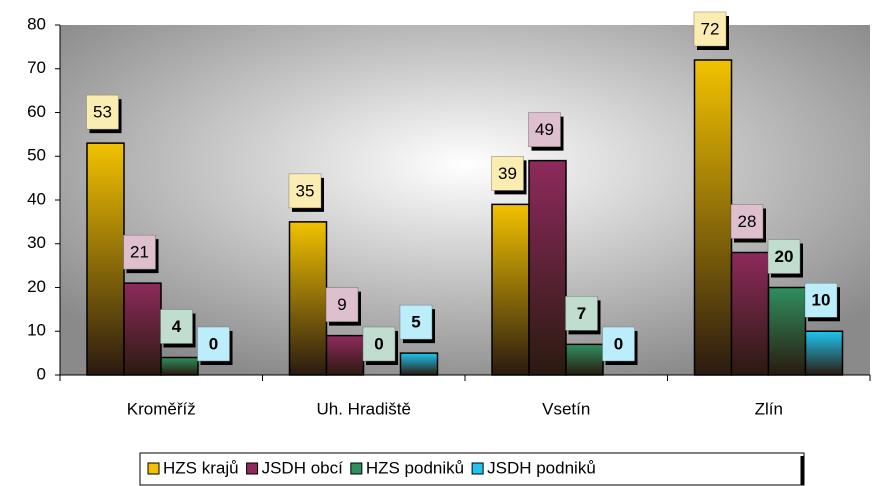 This screenshot has width=875, height=486. I want to click on data-label: 28, so click(747, 221).